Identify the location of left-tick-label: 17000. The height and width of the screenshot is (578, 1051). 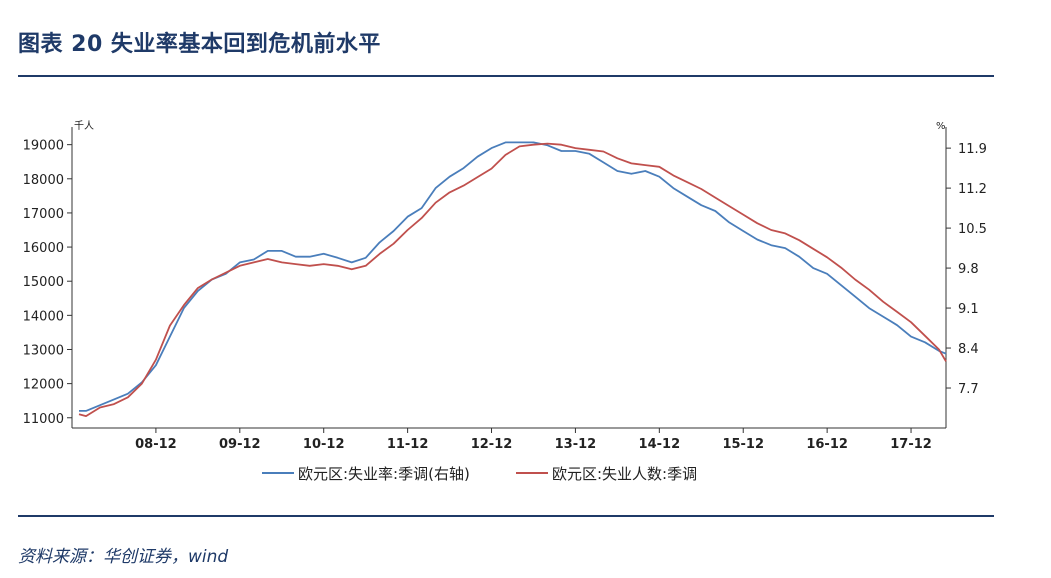
(43, 214).